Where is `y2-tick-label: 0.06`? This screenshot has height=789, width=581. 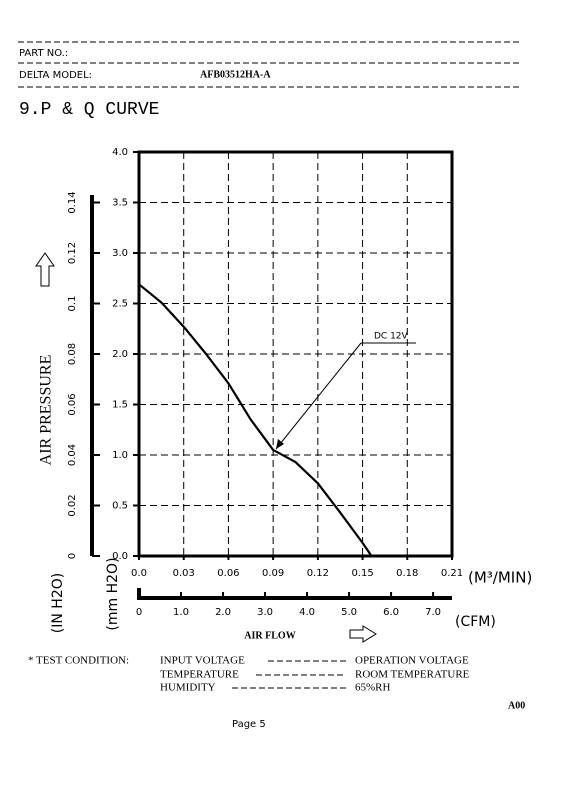
y2-tick-label: 0.06 is located at coordinates (72, 404).